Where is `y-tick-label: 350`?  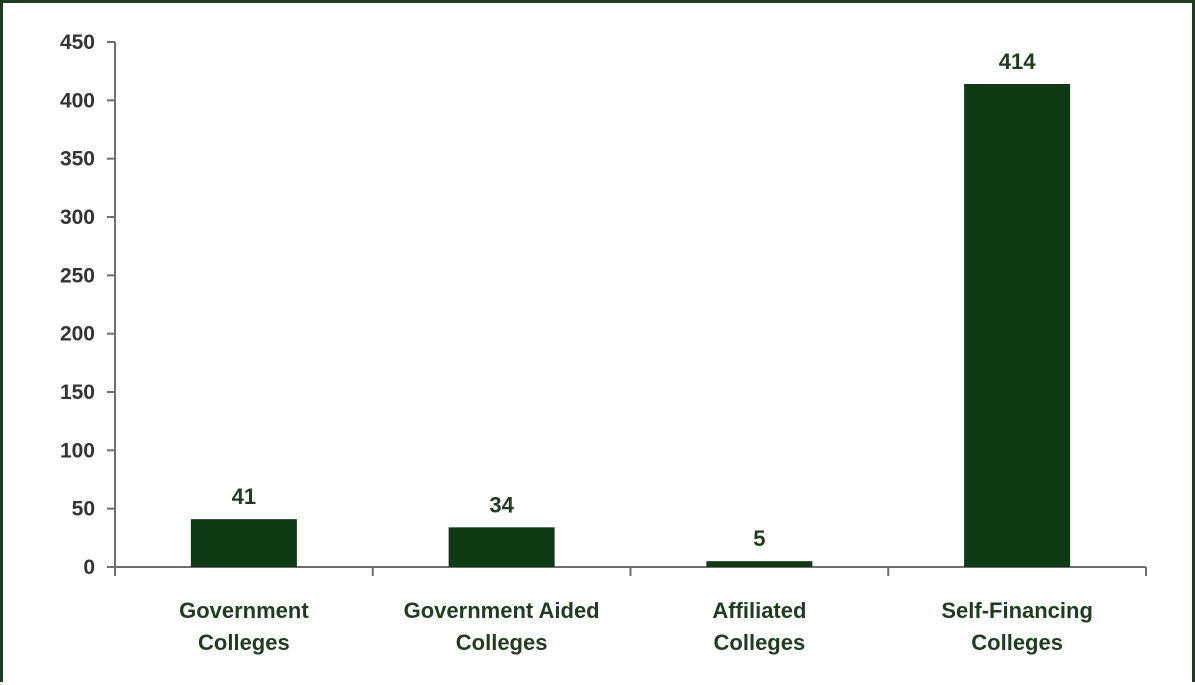
y-tick-label: 350 is located at coordinates (77, 159).